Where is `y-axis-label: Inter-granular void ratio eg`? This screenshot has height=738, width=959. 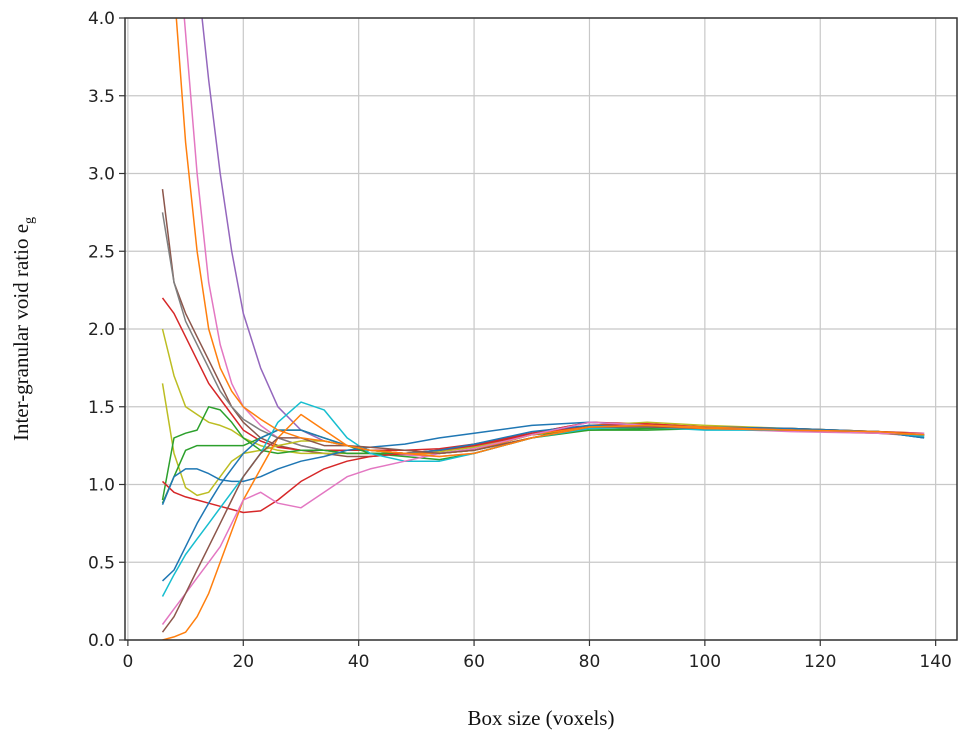
y-axis-label: Inter-granular void ratio eg is located at coordinates (23, 329).